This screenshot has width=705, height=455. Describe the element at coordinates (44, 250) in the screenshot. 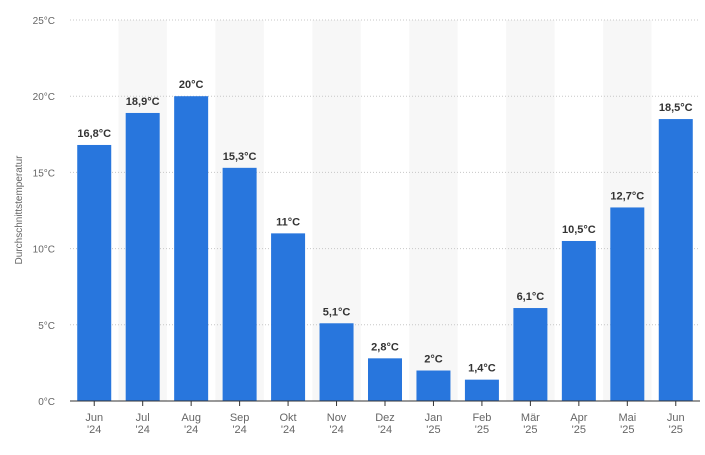

I see `y-tick-label: 10°C` at that location.